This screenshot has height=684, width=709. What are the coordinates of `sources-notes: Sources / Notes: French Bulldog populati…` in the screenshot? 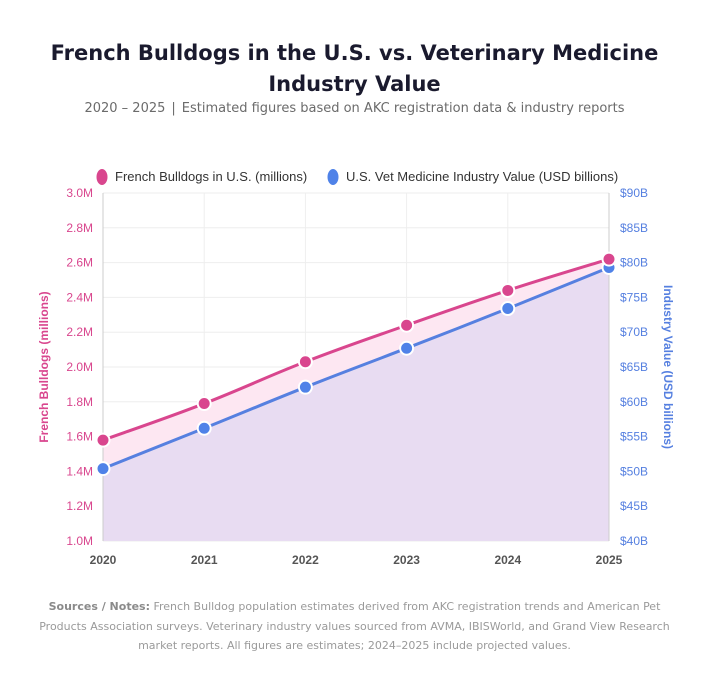 It's located at (354, 626).